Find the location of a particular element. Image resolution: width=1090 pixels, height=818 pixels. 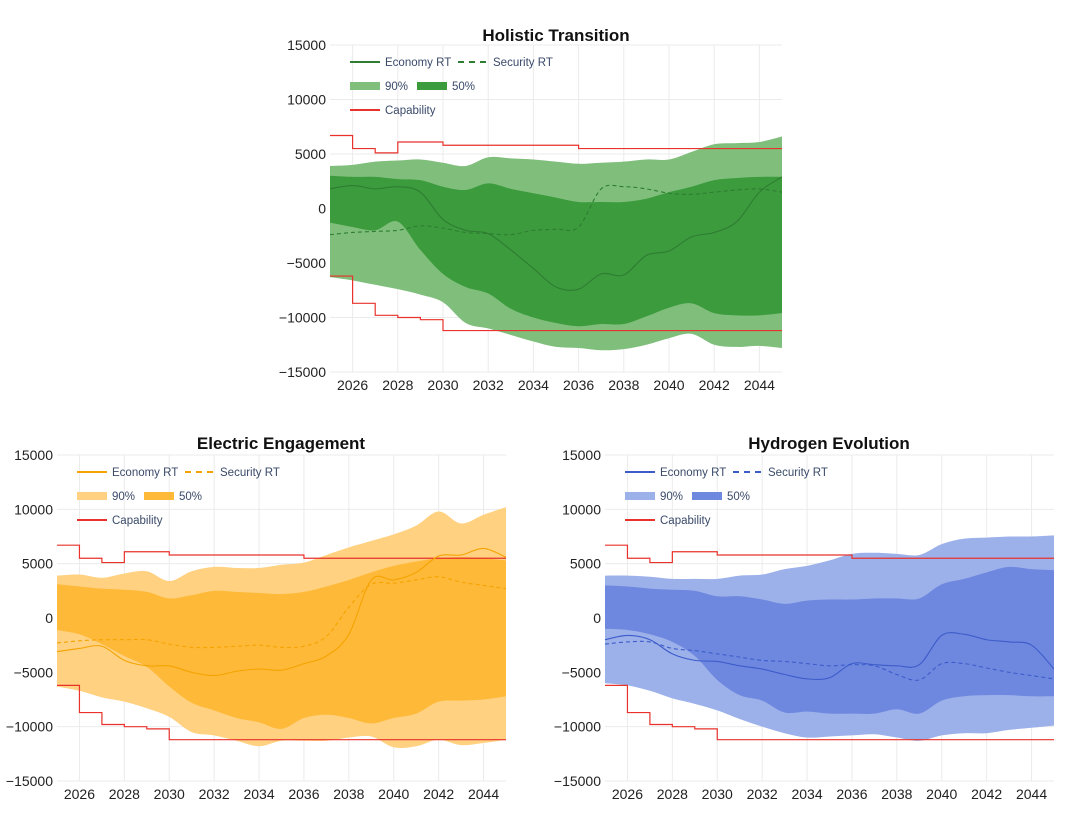

chart-title: Electric Engagement is located at coordinates (281, 443).